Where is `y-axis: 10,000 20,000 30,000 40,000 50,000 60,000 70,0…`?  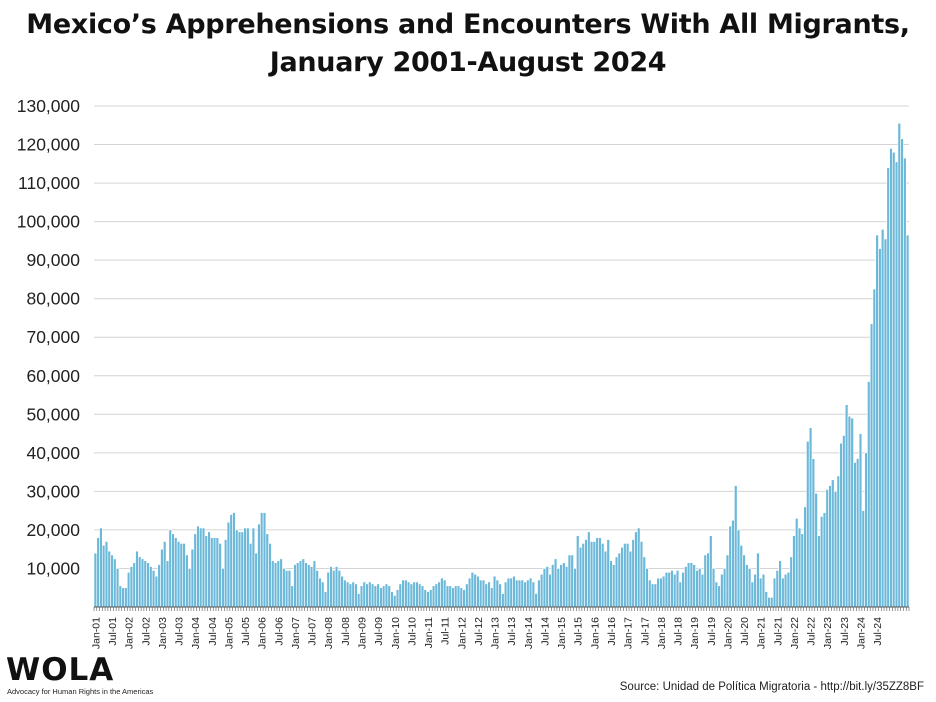 y-axis: 10,000 20,000 30,000 40,000 50,000 60,000 70,0… is located at coordinates (49, 337).